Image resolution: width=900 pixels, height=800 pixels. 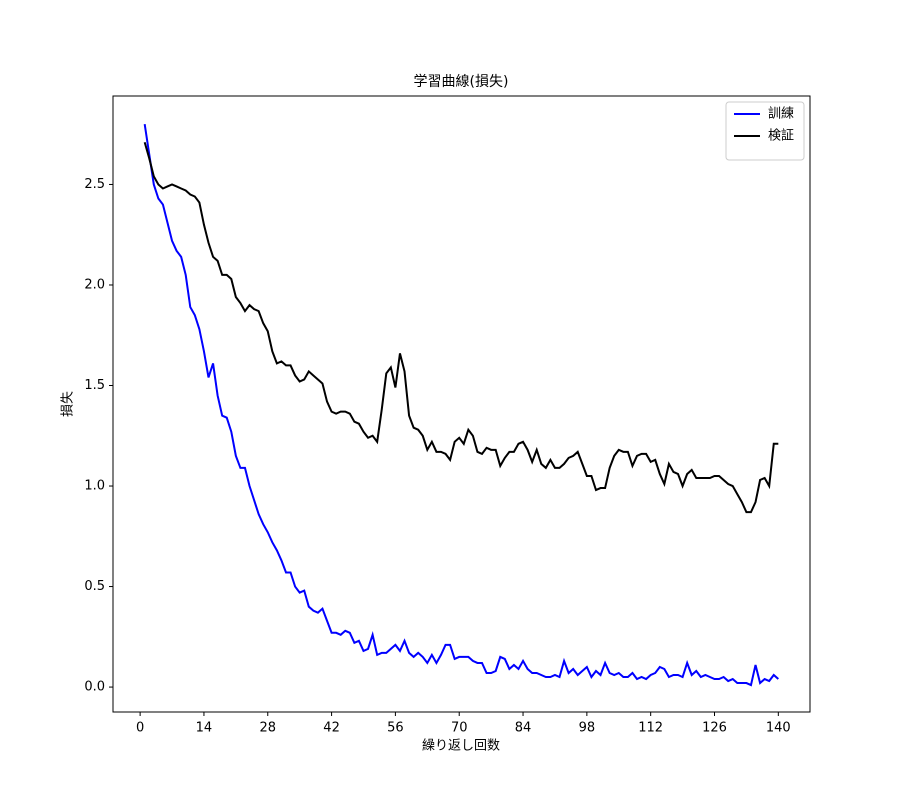 What do you see at coordinates (459, 728) in the screenshot?
I see `x-tick-label: 70` at bounding box center [459, 728].